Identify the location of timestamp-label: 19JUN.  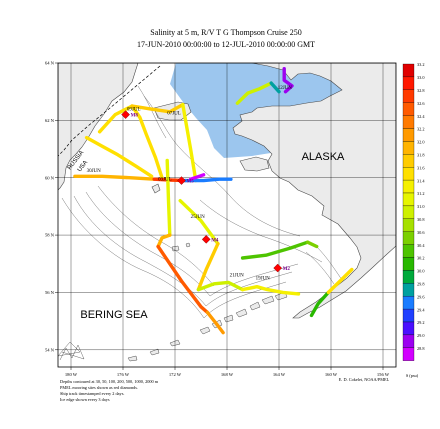
(263, 279).